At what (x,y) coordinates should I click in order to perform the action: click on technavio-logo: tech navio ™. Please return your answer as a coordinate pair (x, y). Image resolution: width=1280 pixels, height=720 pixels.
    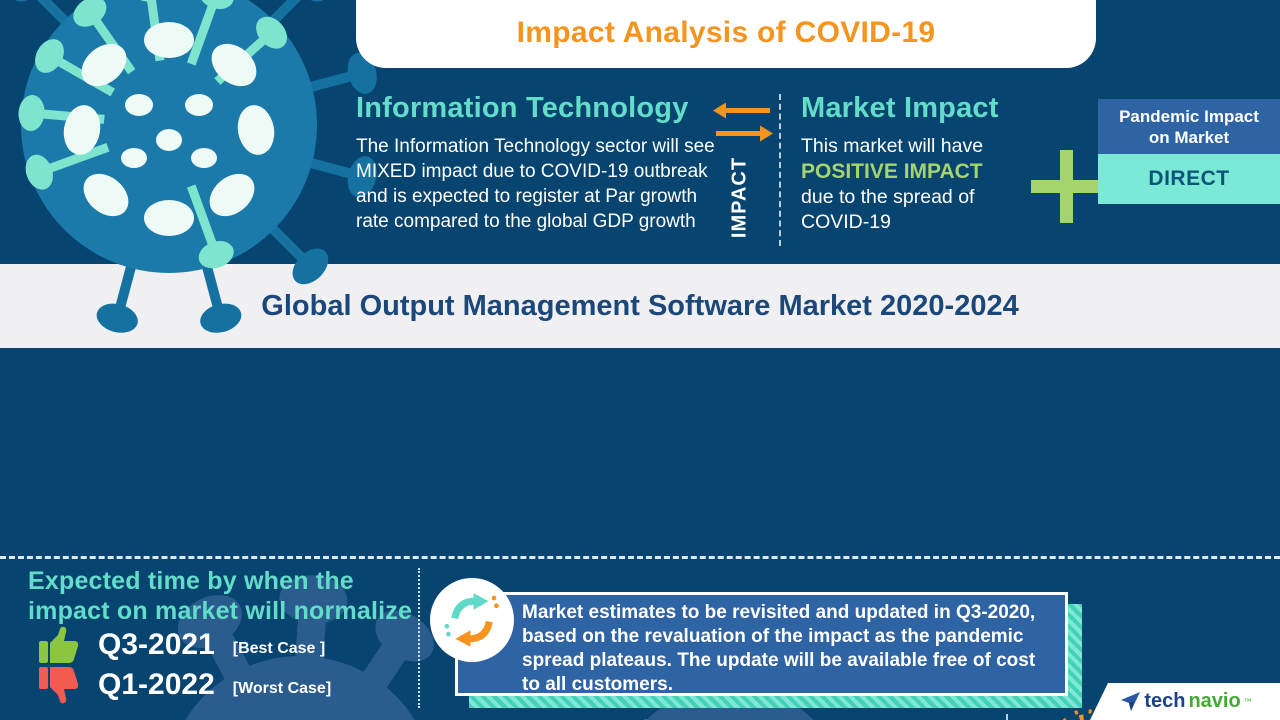
    Looking at the image, I should click on (1185, 701).